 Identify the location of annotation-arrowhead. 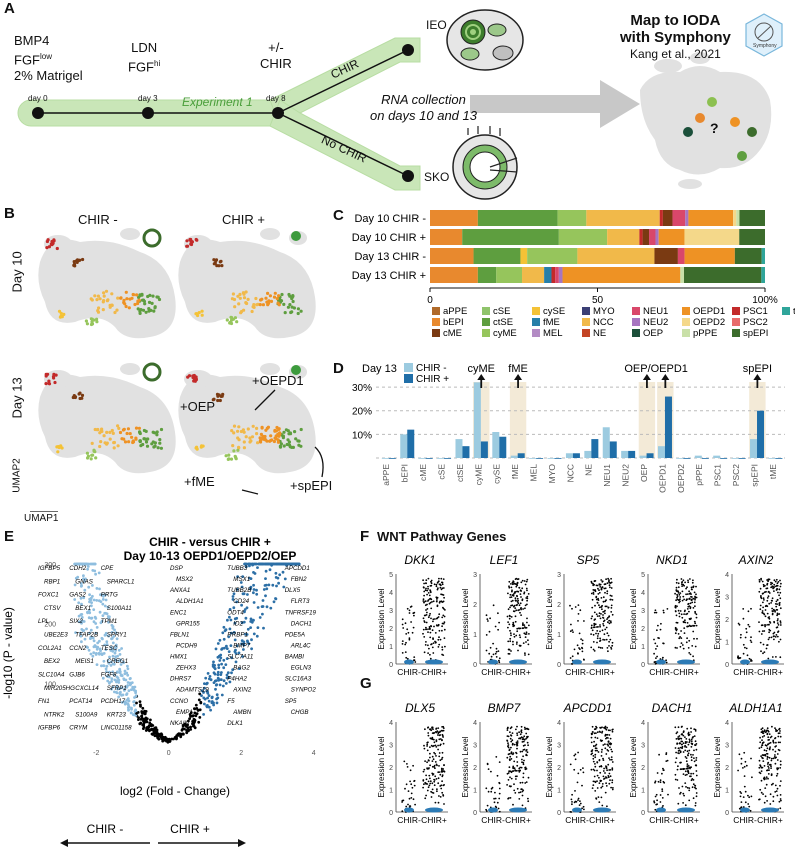
(646, 377).